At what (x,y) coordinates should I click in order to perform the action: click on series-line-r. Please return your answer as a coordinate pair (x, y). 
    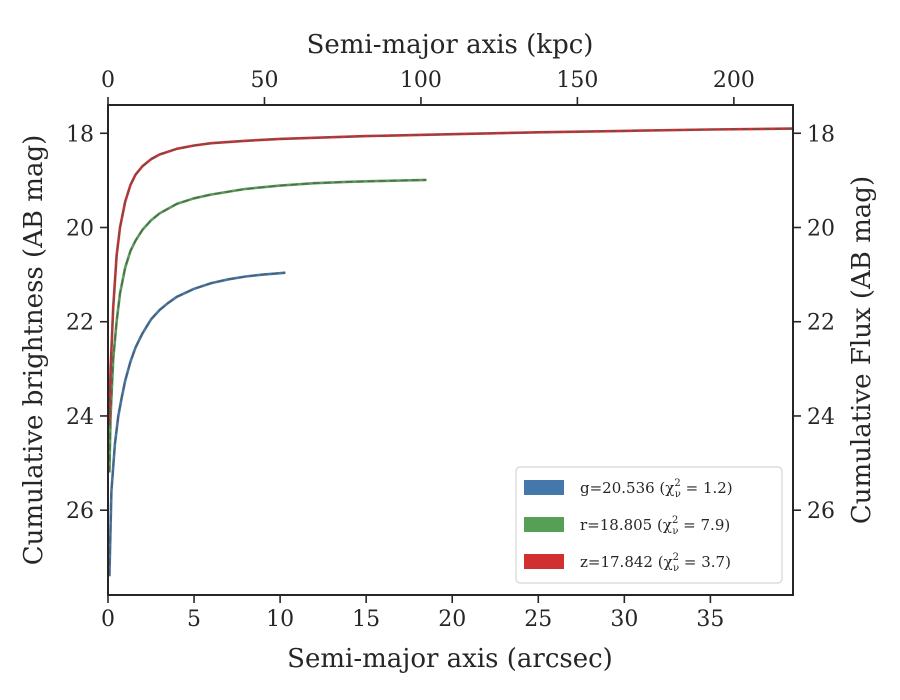
    Looking at the image, I should click on (267, 325).